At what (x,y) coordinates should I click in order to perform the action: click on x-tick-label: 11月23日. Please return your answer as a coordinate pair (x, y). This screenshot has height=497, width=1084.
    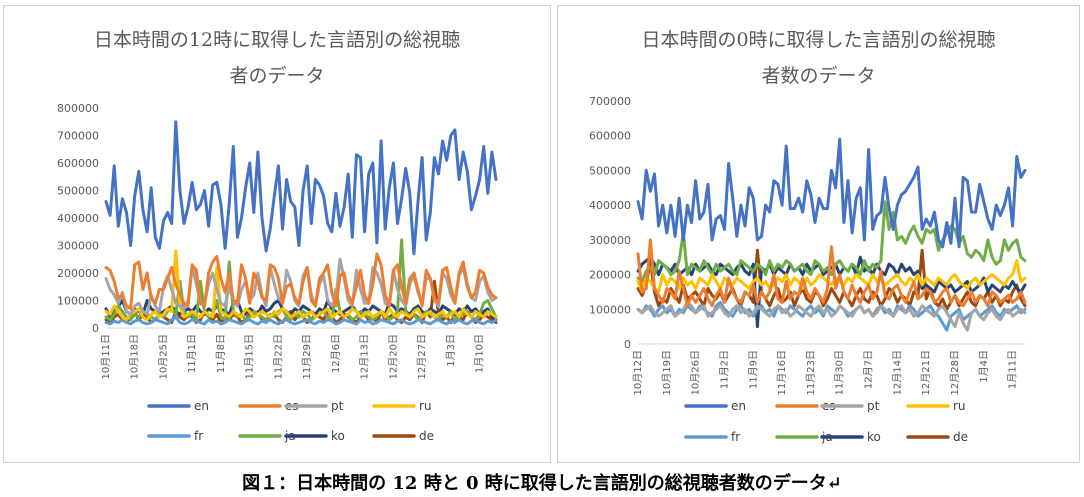
    Looking at the image, I should click on (811, 372).